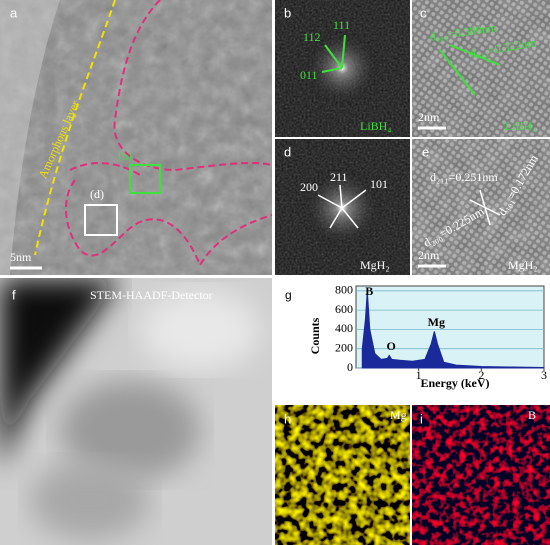  What do you see at coordinates (287, 418) in the screenshot?
I see `panel-label: h` at bounding box center [287, 418].